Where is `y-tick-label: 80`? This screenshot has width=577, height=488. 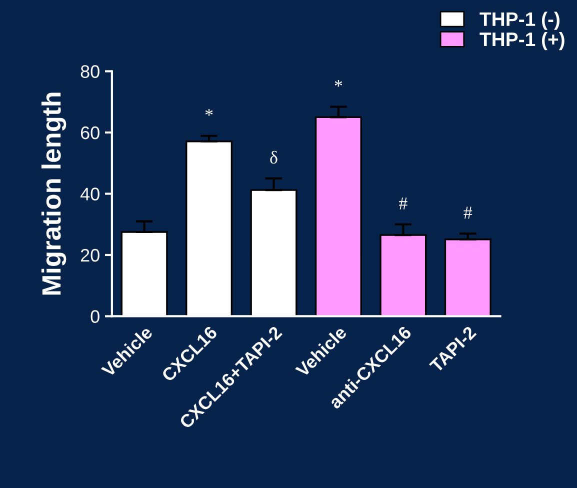
y-tick-label: 80 is located at coordinates (90, 71).